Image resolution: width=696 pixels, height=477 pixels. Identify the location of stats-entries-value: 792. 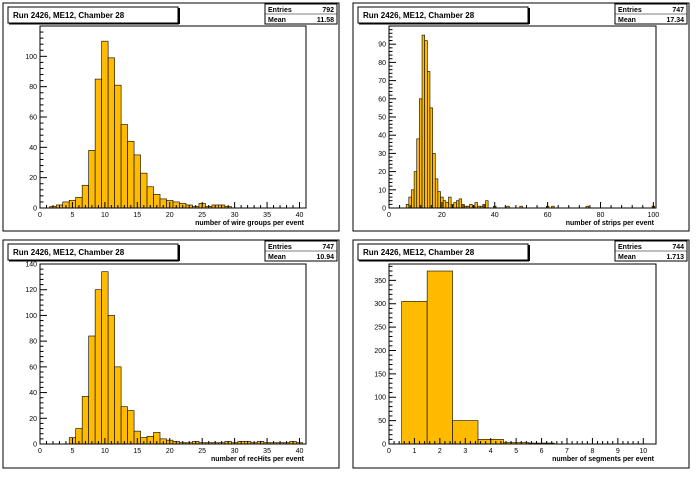
(328, 10).